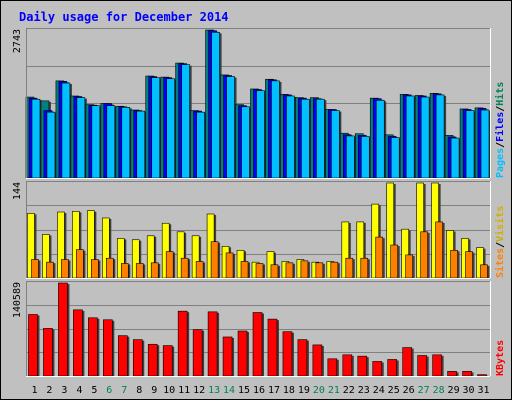 The image size is (512, 400). Describe the element at coordinates (139, 390) in the screenshot. I see `x-tick-label-8: 8` at that location.